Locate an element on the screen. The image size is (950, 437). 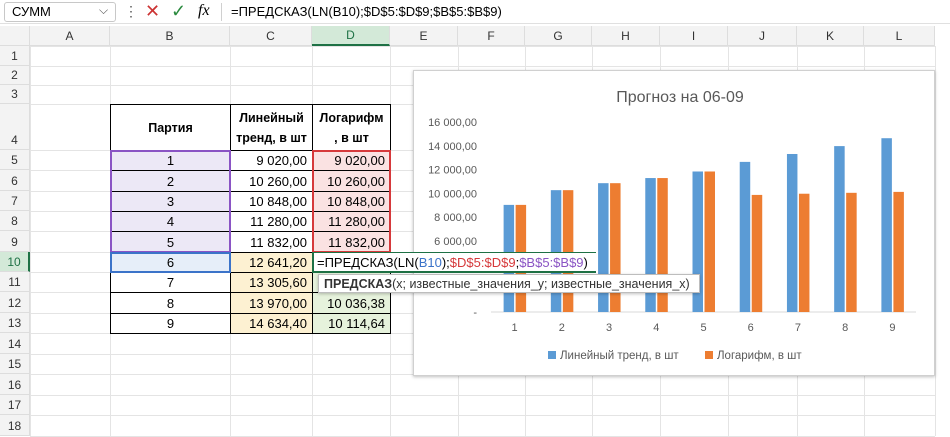
header-line: Партия is located at coordinates (170, 127).